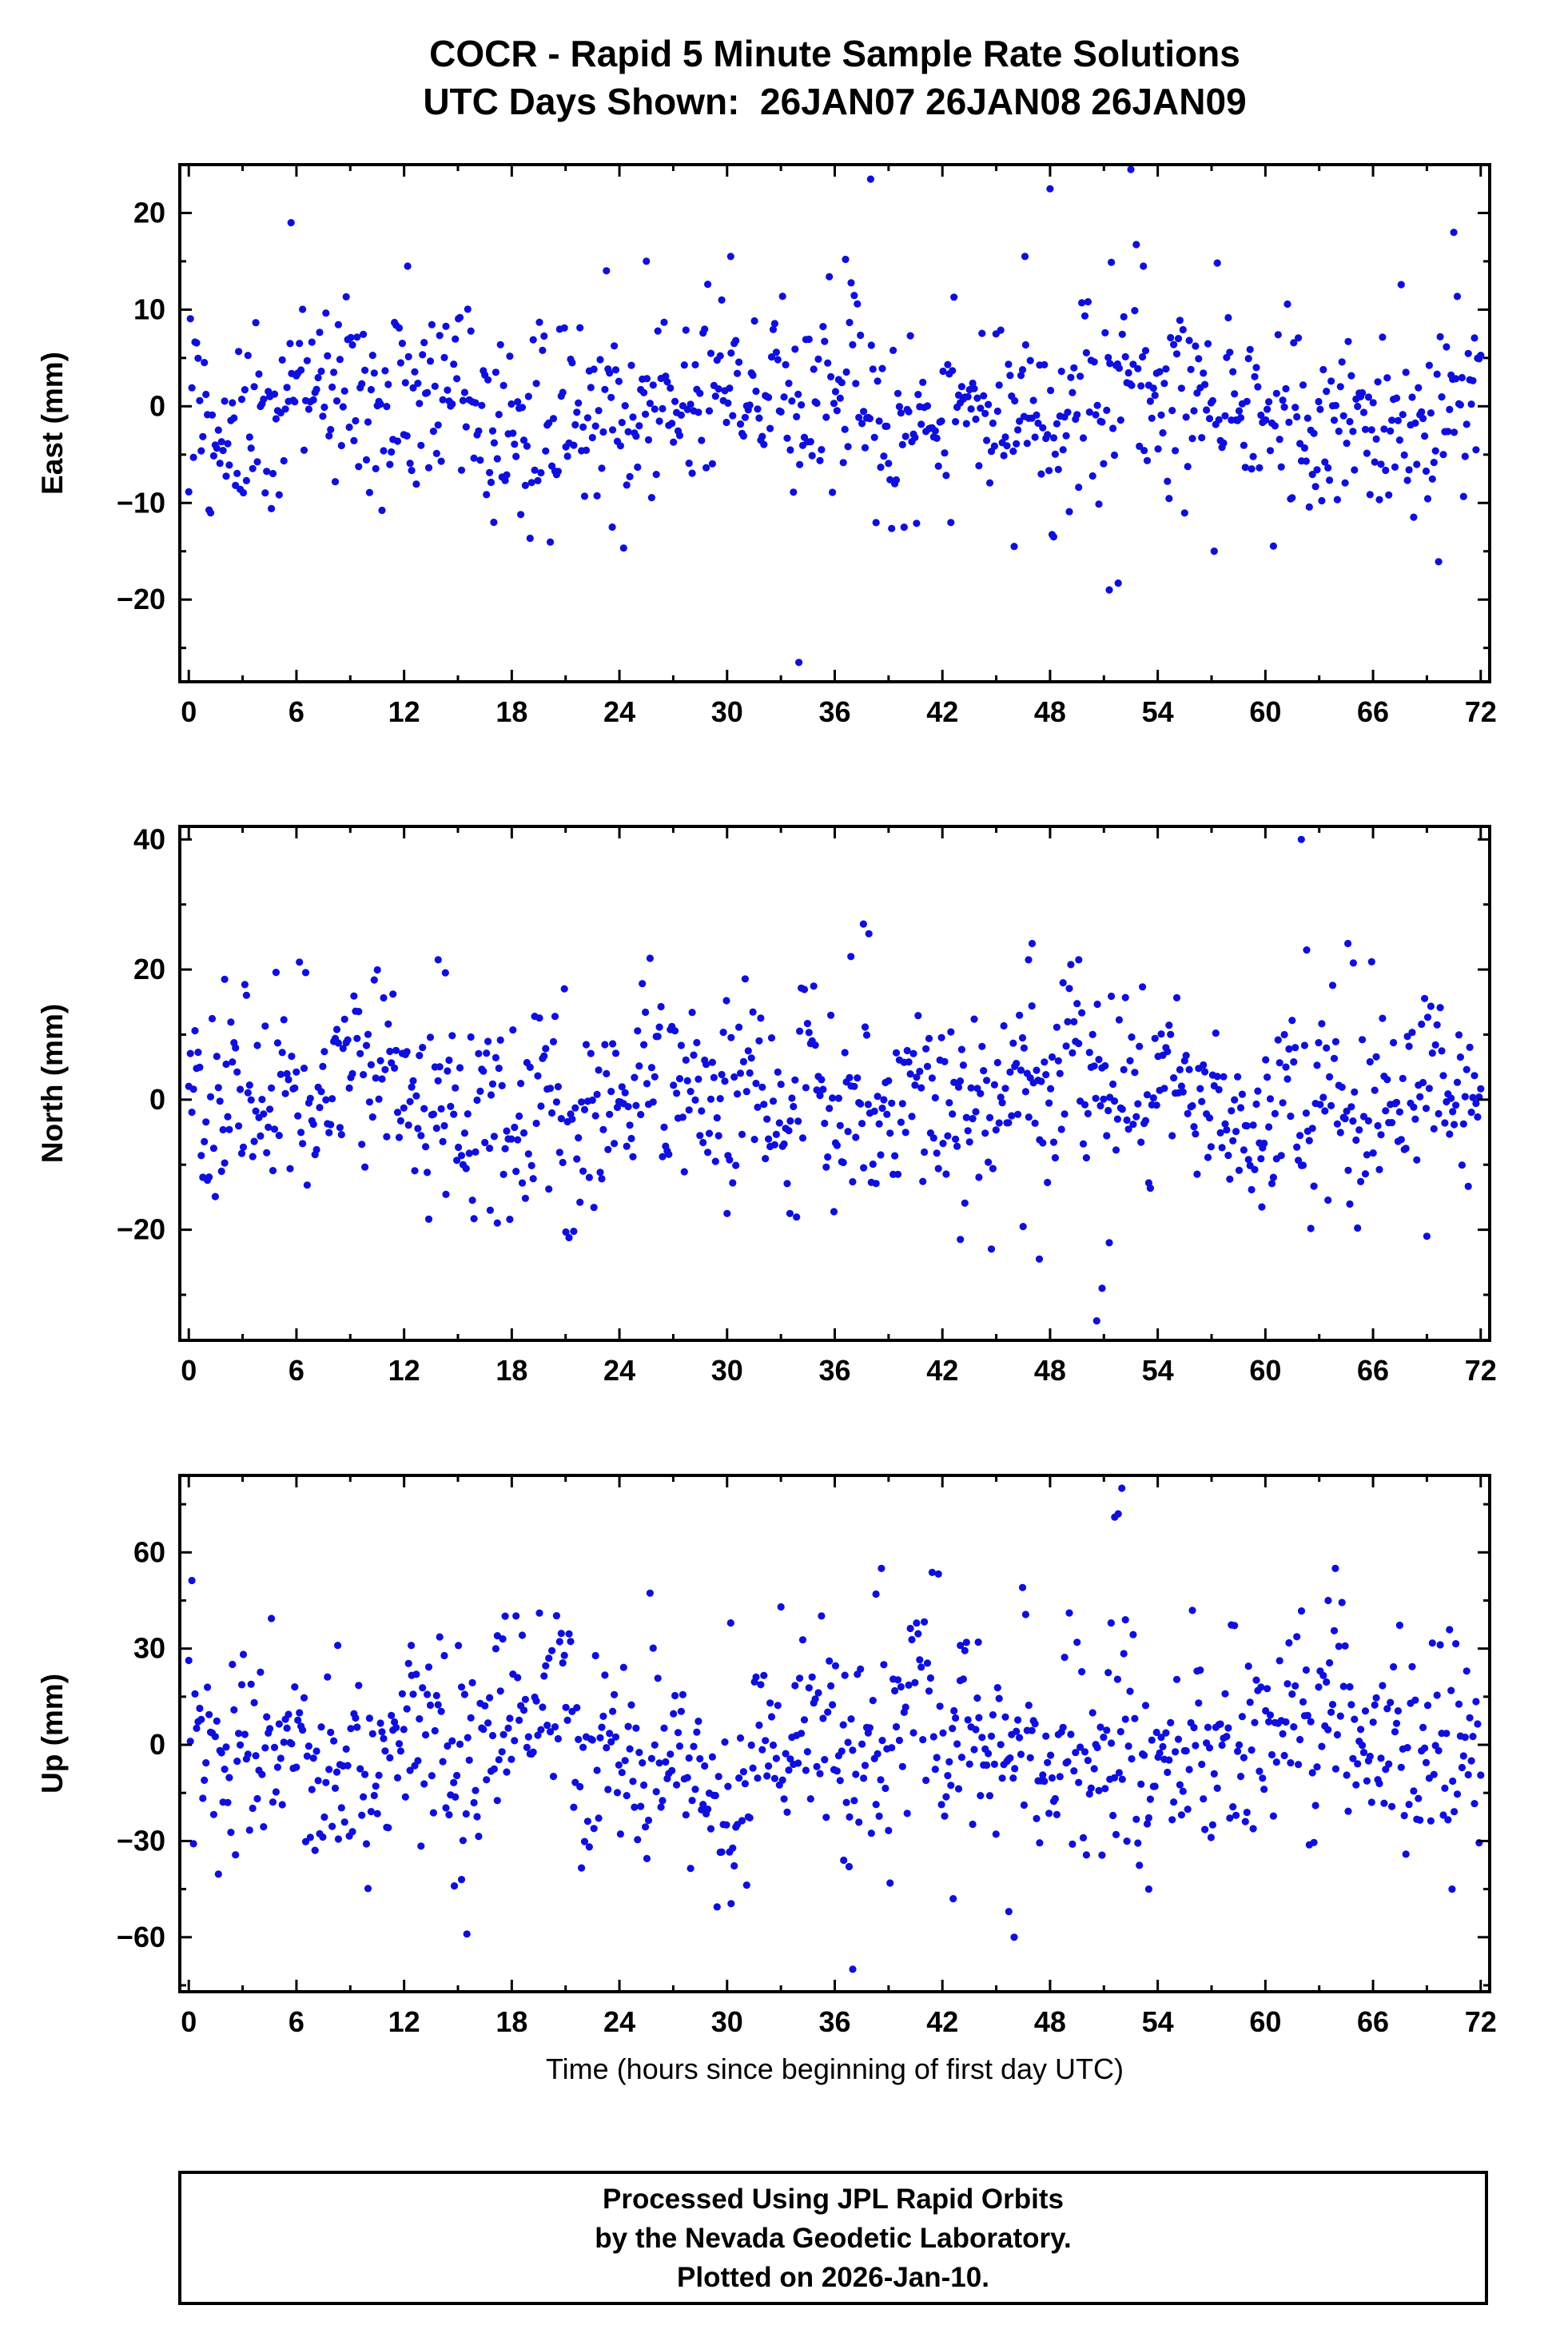 This screenshot has height=2341, width=1568. Describe the element at coordinates (52, 423) in the screenshot. I see `y-axis-title-east: East (mm)` at that location.